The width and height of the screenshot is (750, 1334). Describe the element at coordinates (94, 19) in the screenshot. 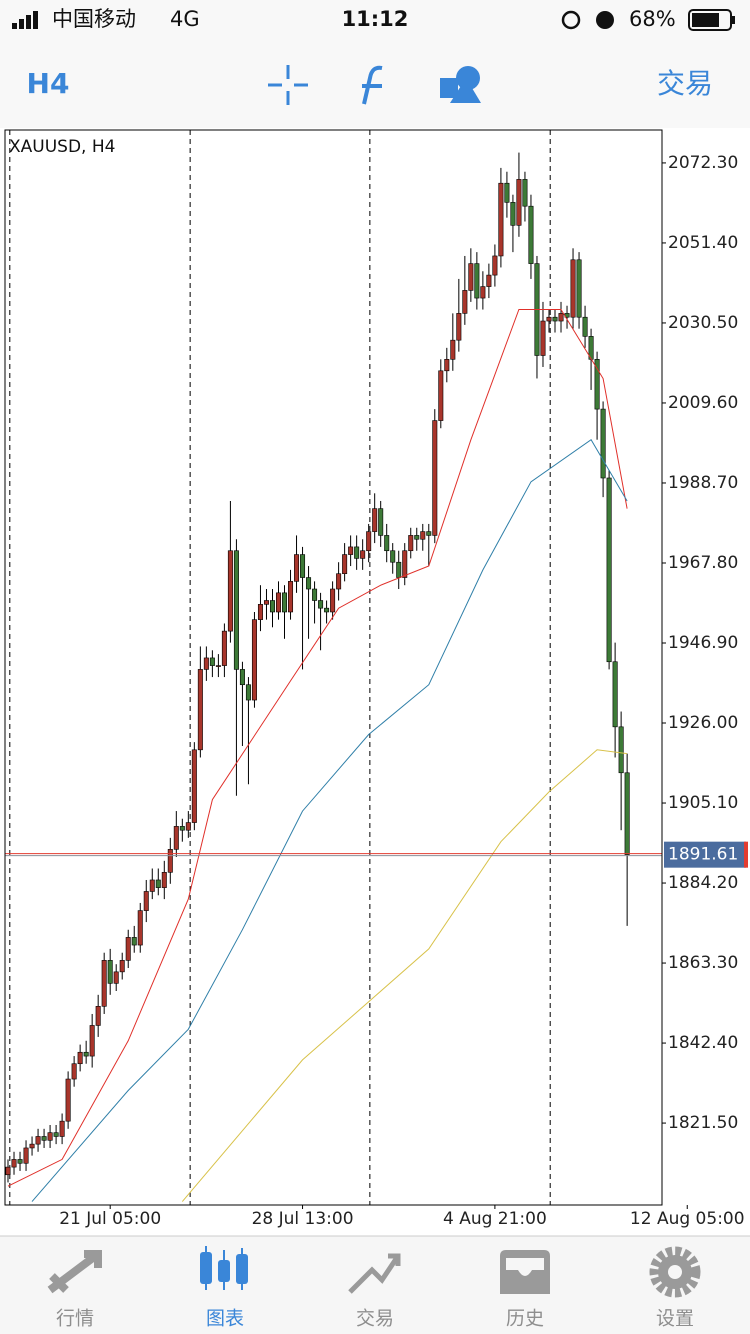

I see `carrier: 中国移动` at that location.